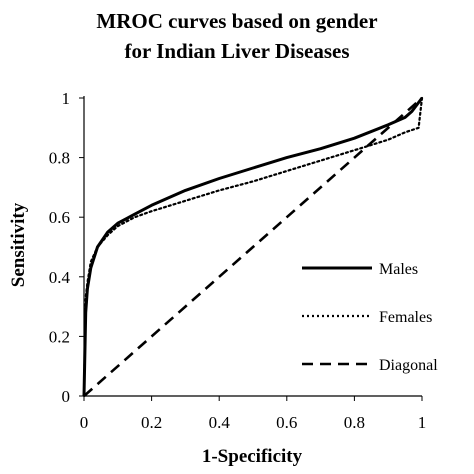 Image resolution: width=474 pixels, height=474 pixels. I want to click on legend: Males Females Diagonal, so click(370, 317).